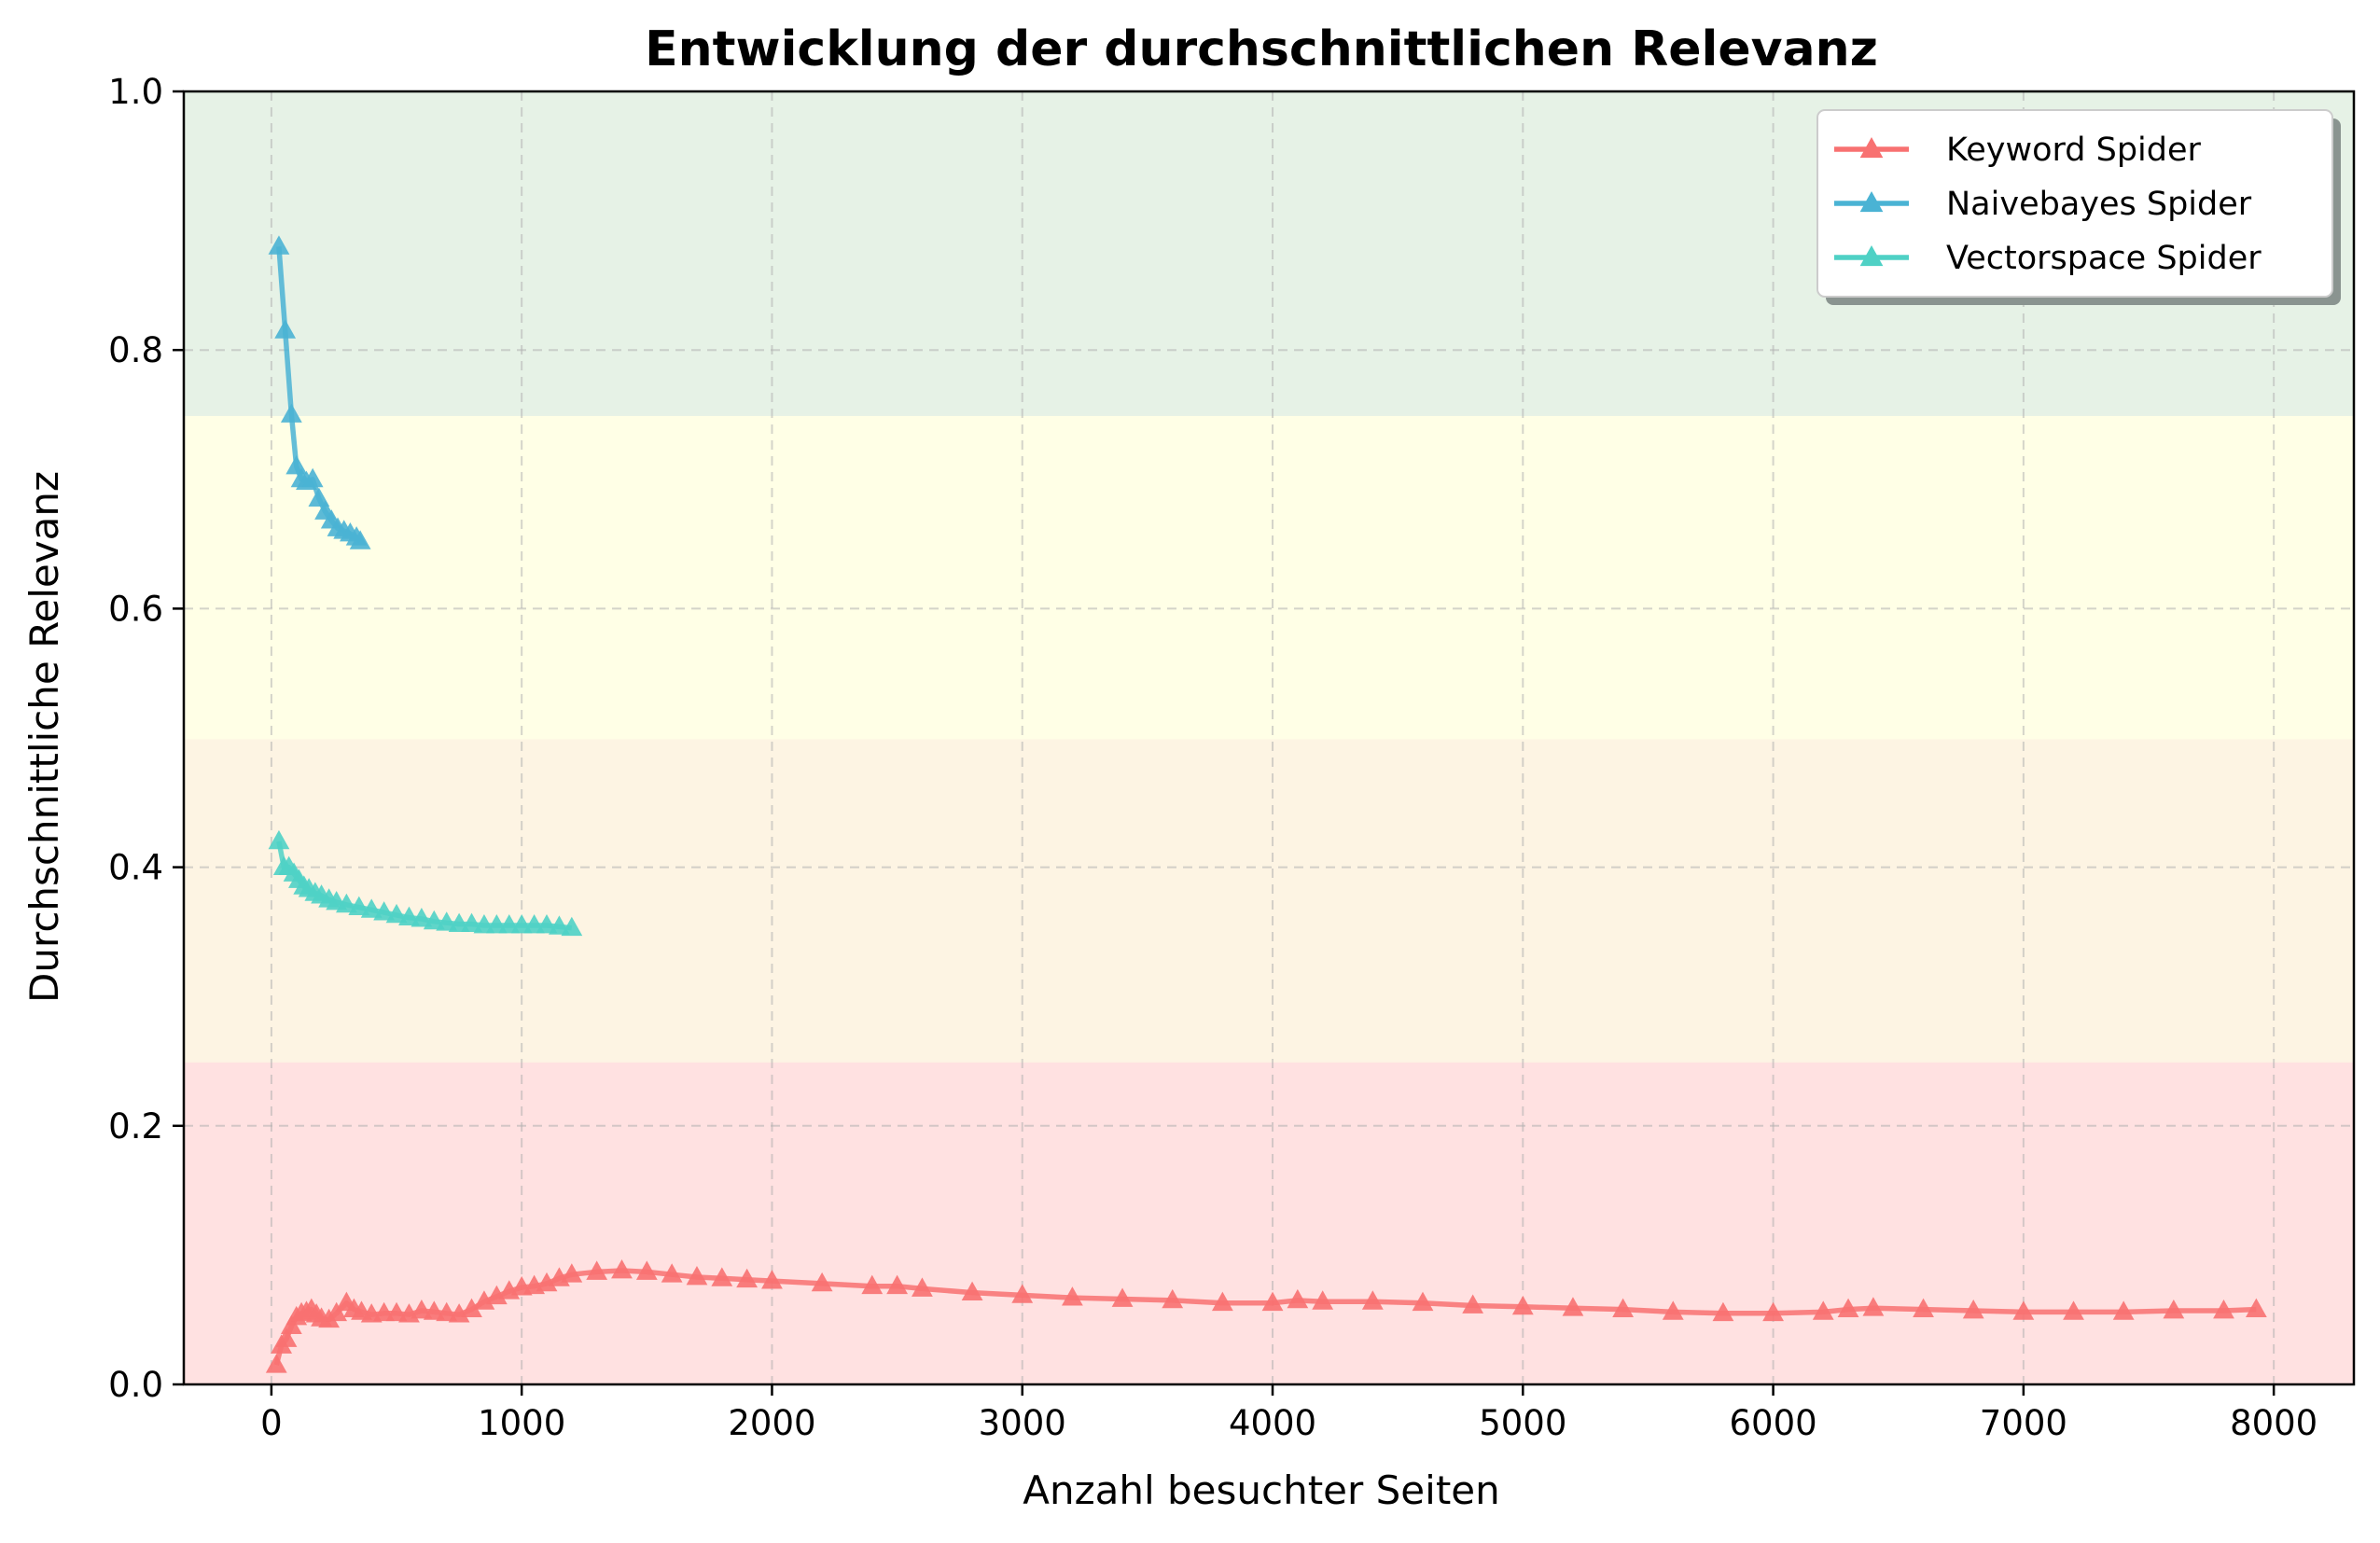  I want to click on legend-item: Keyword Spider, so click(2018, 150).